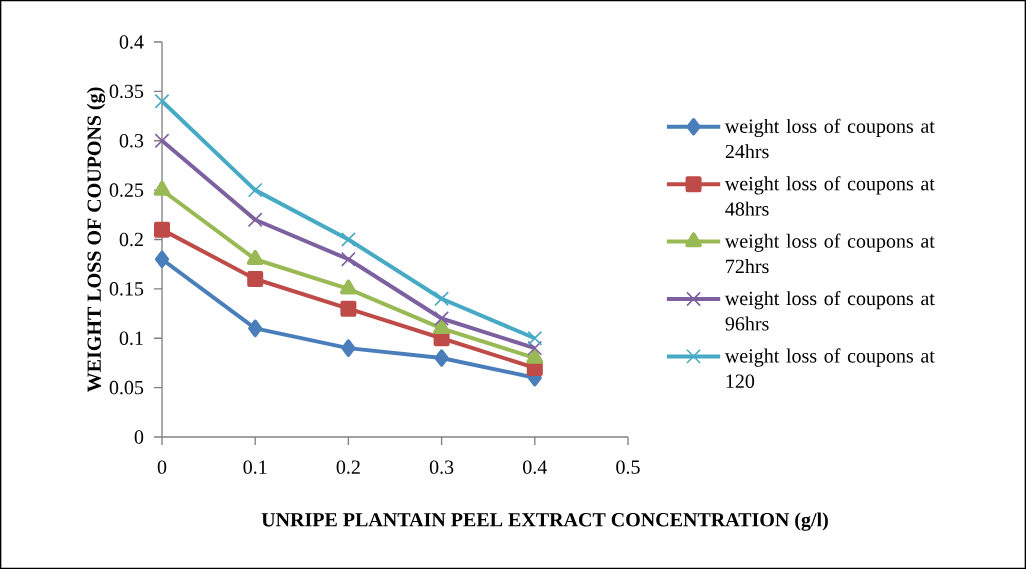 The height and width of the screenshot is (569, 1026). I want to click on x-tick-label: 0.2, so click(348, 467).